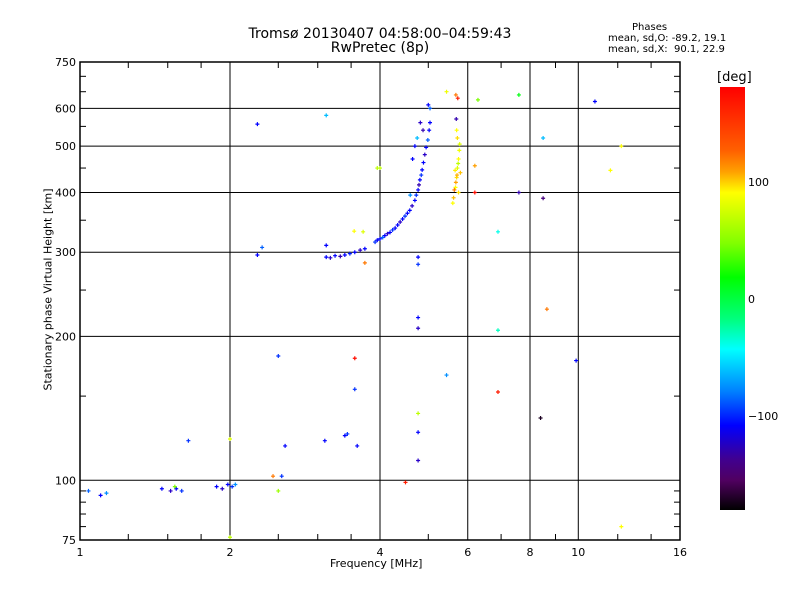 The image size is (800, 600). Describe the element at coordinates (530, 552) in the screenshot. I see `x-tick-label: 8` at that location.